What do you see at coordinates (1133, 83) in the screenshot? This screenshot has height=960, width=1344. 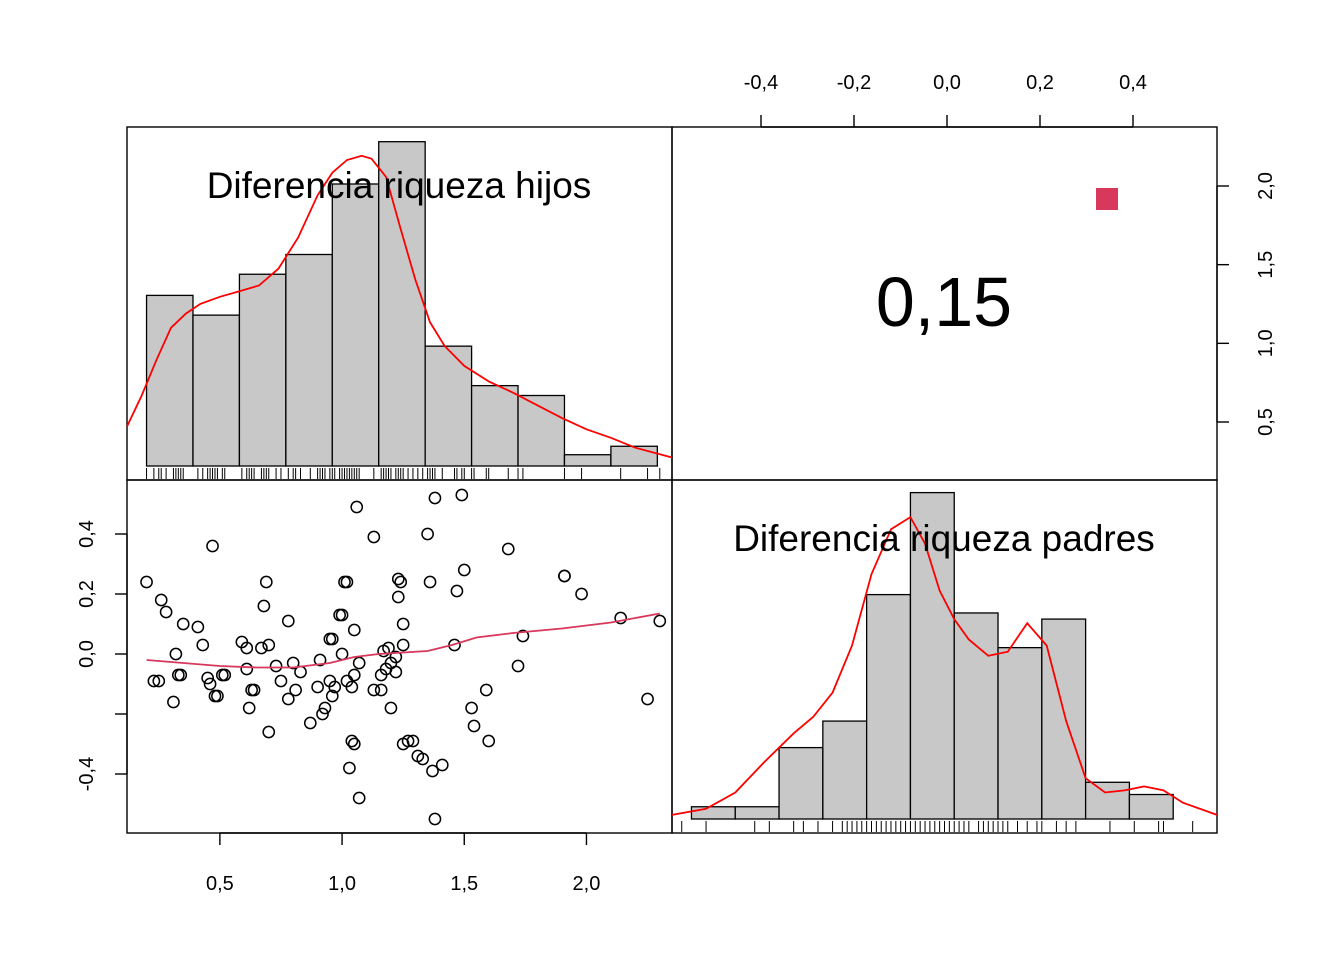 I see `top-axis-tick-label: 0,4` at bounding box center [1133, 83].